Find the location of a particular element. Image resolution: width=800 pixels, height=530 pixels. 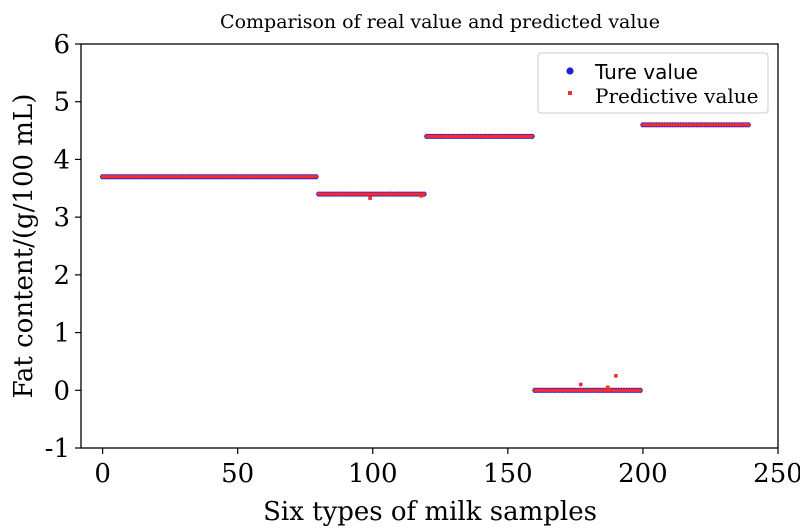

legend-pred-label: Predictive value is located at coordinates (677, 96).